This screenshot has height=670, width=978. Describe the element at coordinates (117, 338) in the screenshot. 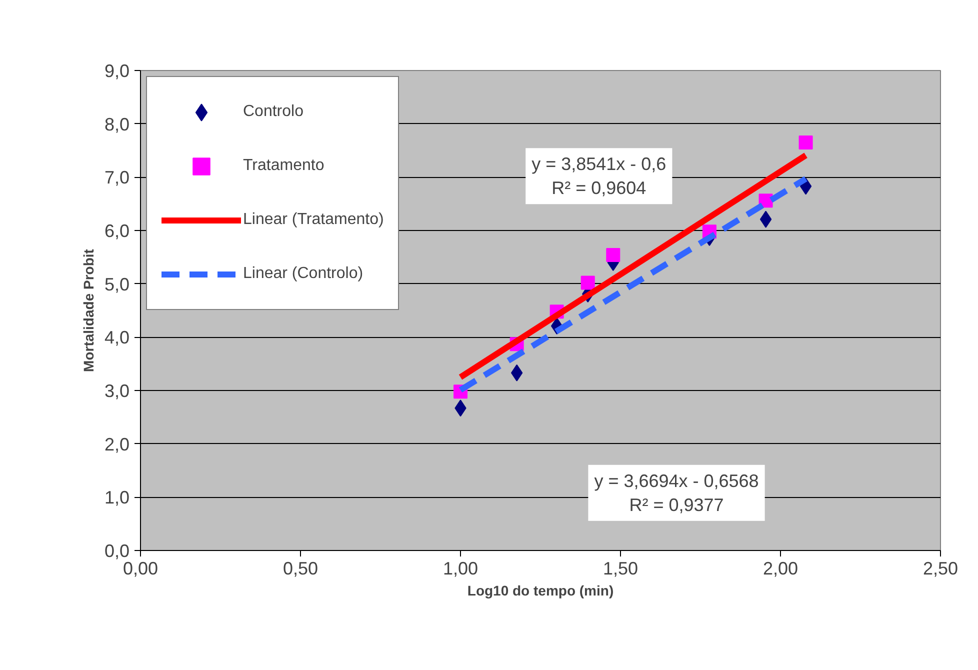

I see `y-tick-label: 4,0` at that location.